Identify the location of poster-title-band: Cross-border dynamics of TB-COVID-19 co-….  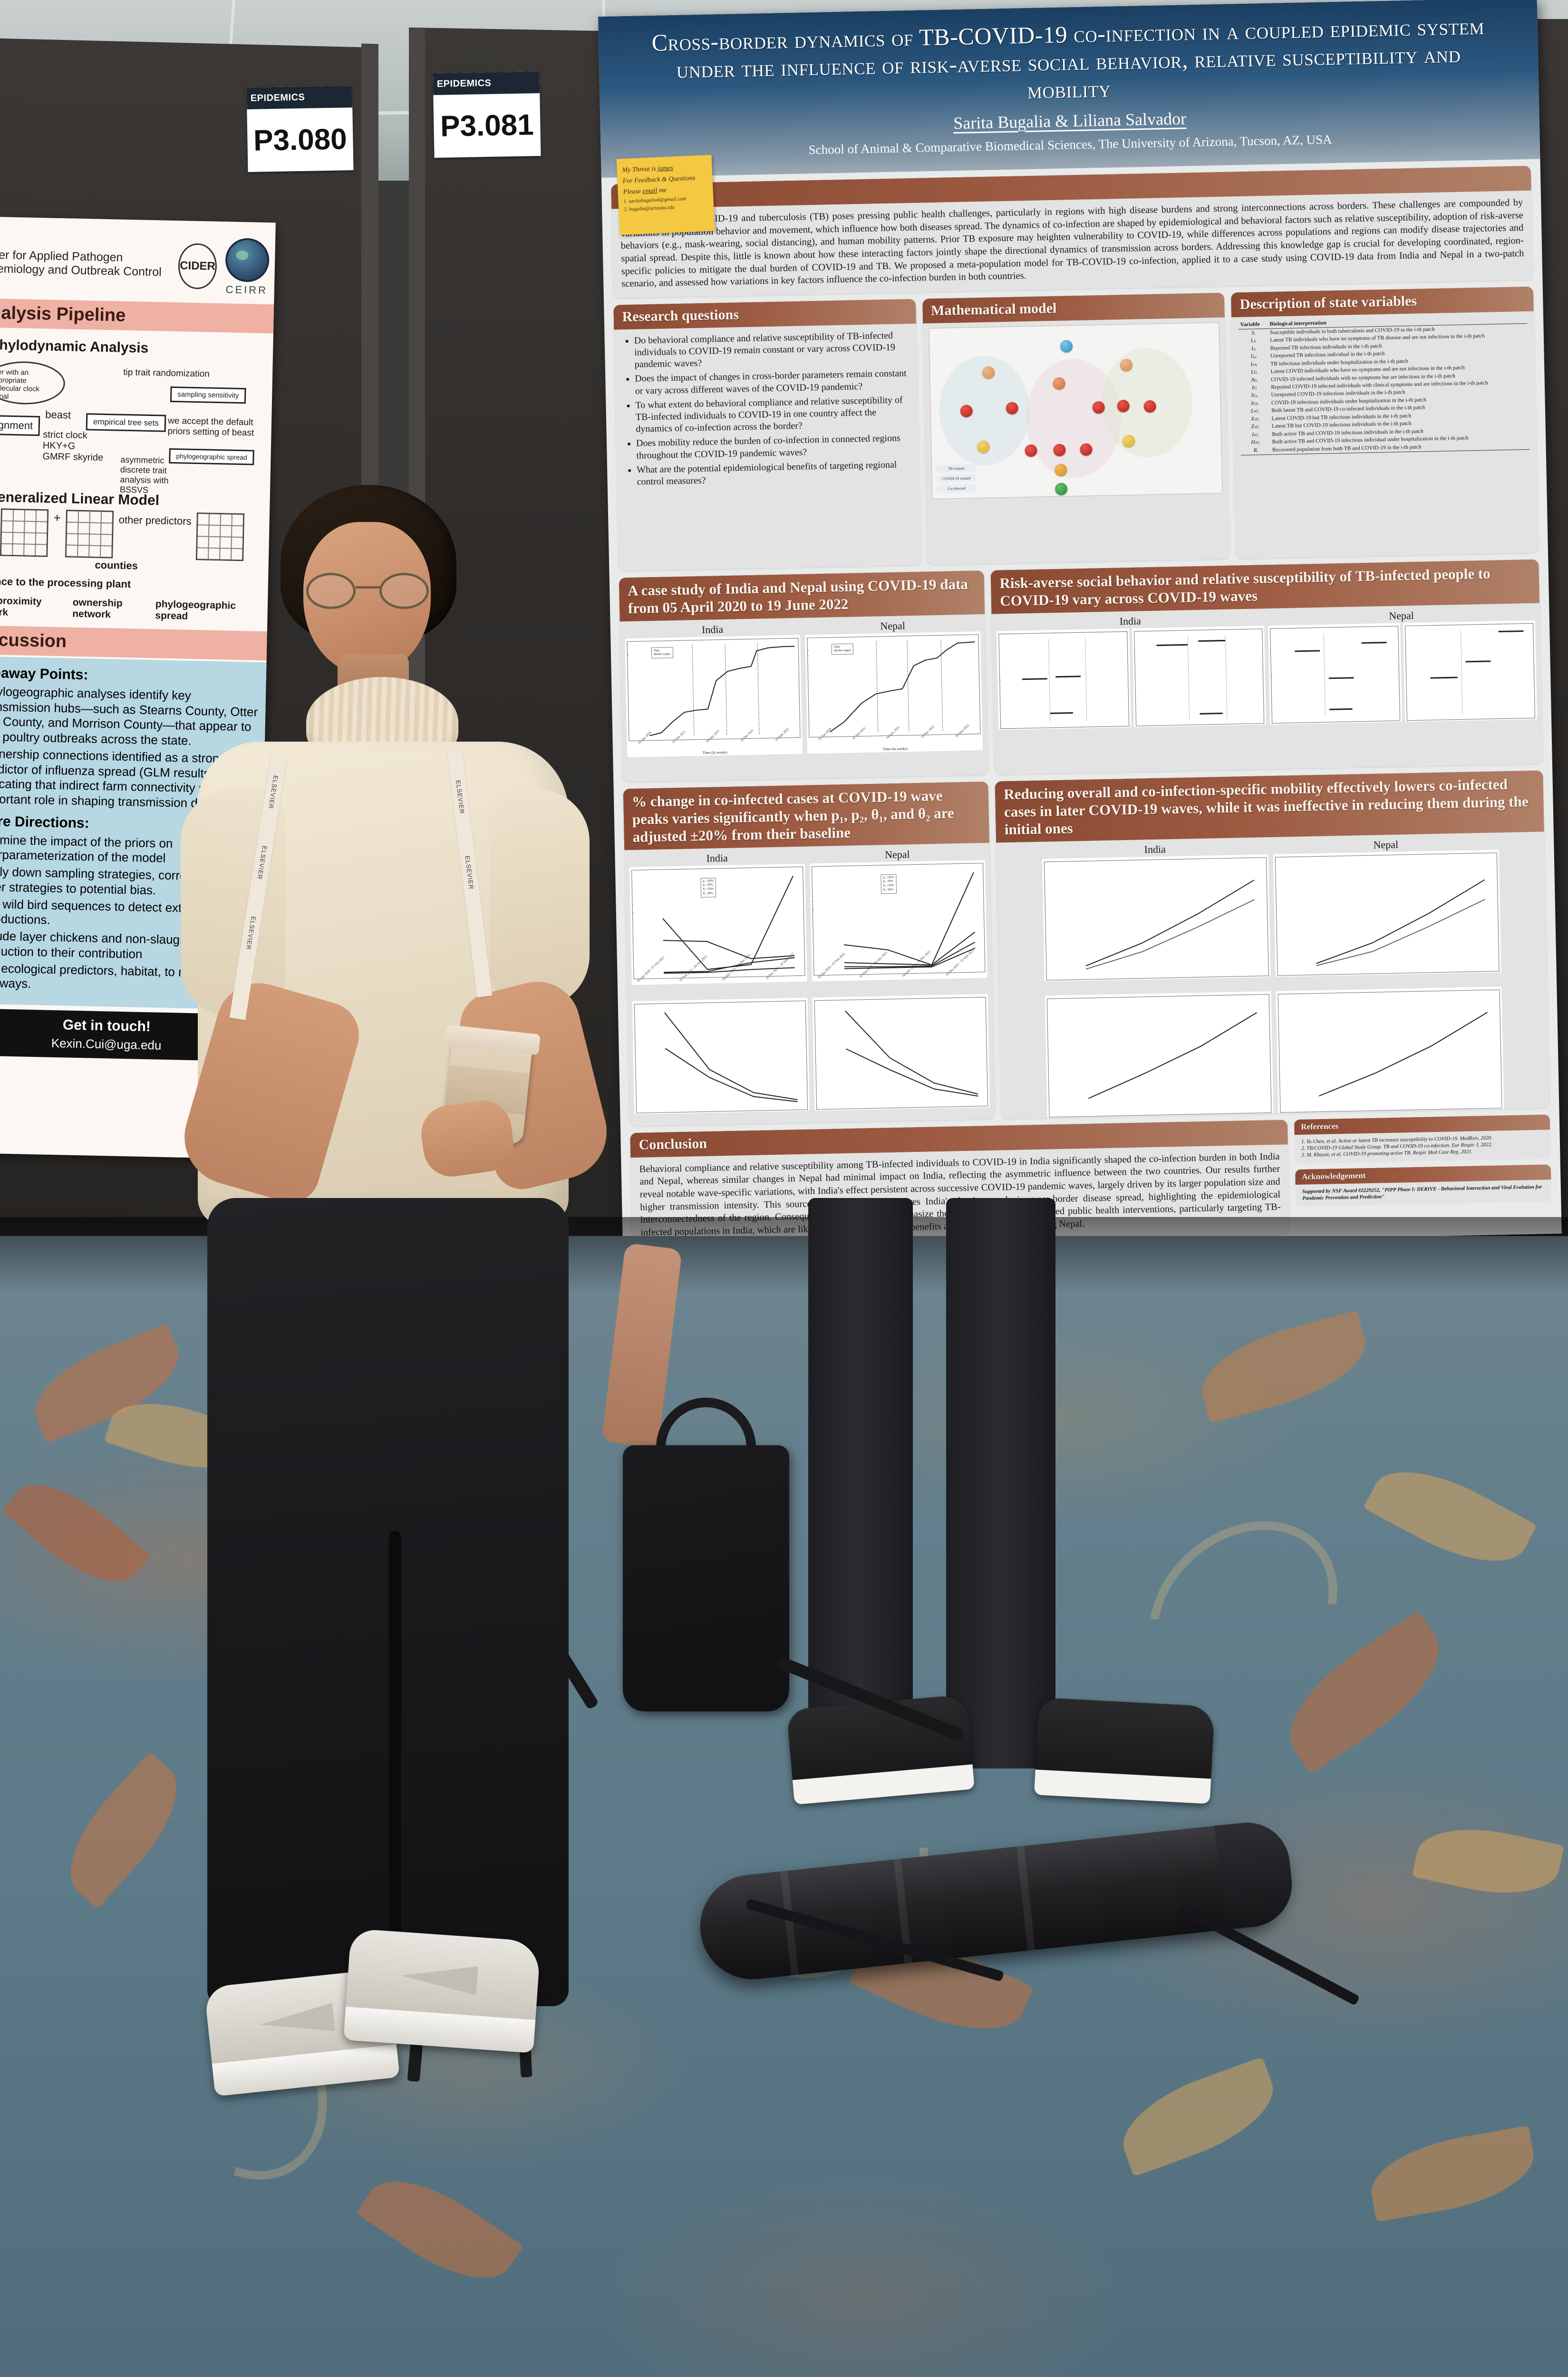
(1069, 89).